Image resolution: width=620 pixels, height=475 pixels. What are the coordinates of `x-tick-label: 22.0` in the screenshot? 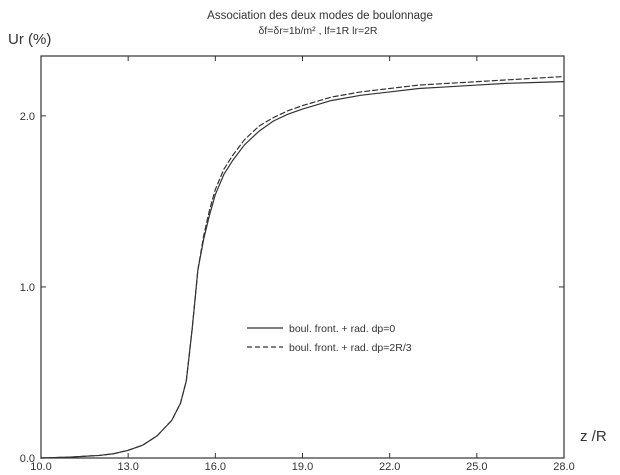 It's located at (389, 467).